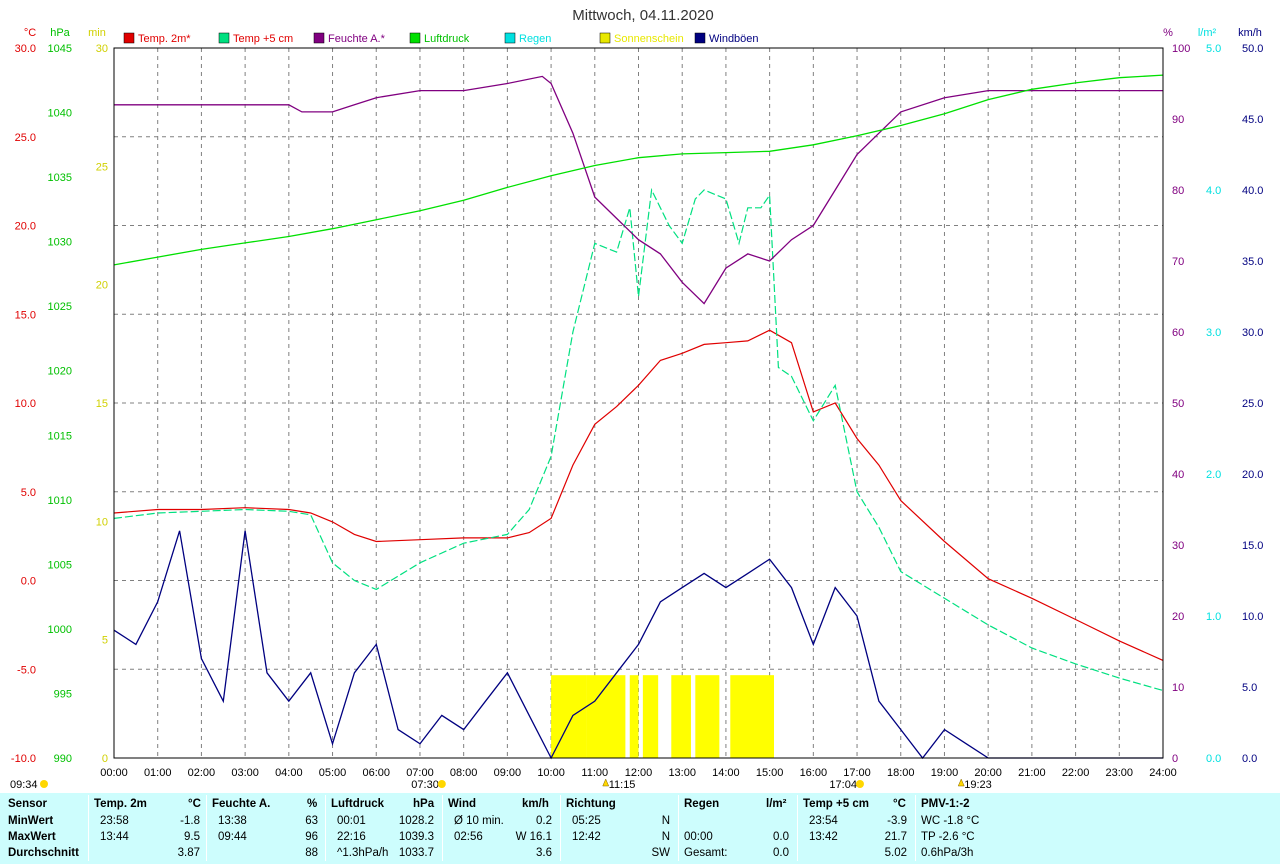 The image size is (1280, 864). What do you see at coordinates (1178, 546) in the screenshot?
I see `humidity-tick: 30` at bounding box center [1178, 546].